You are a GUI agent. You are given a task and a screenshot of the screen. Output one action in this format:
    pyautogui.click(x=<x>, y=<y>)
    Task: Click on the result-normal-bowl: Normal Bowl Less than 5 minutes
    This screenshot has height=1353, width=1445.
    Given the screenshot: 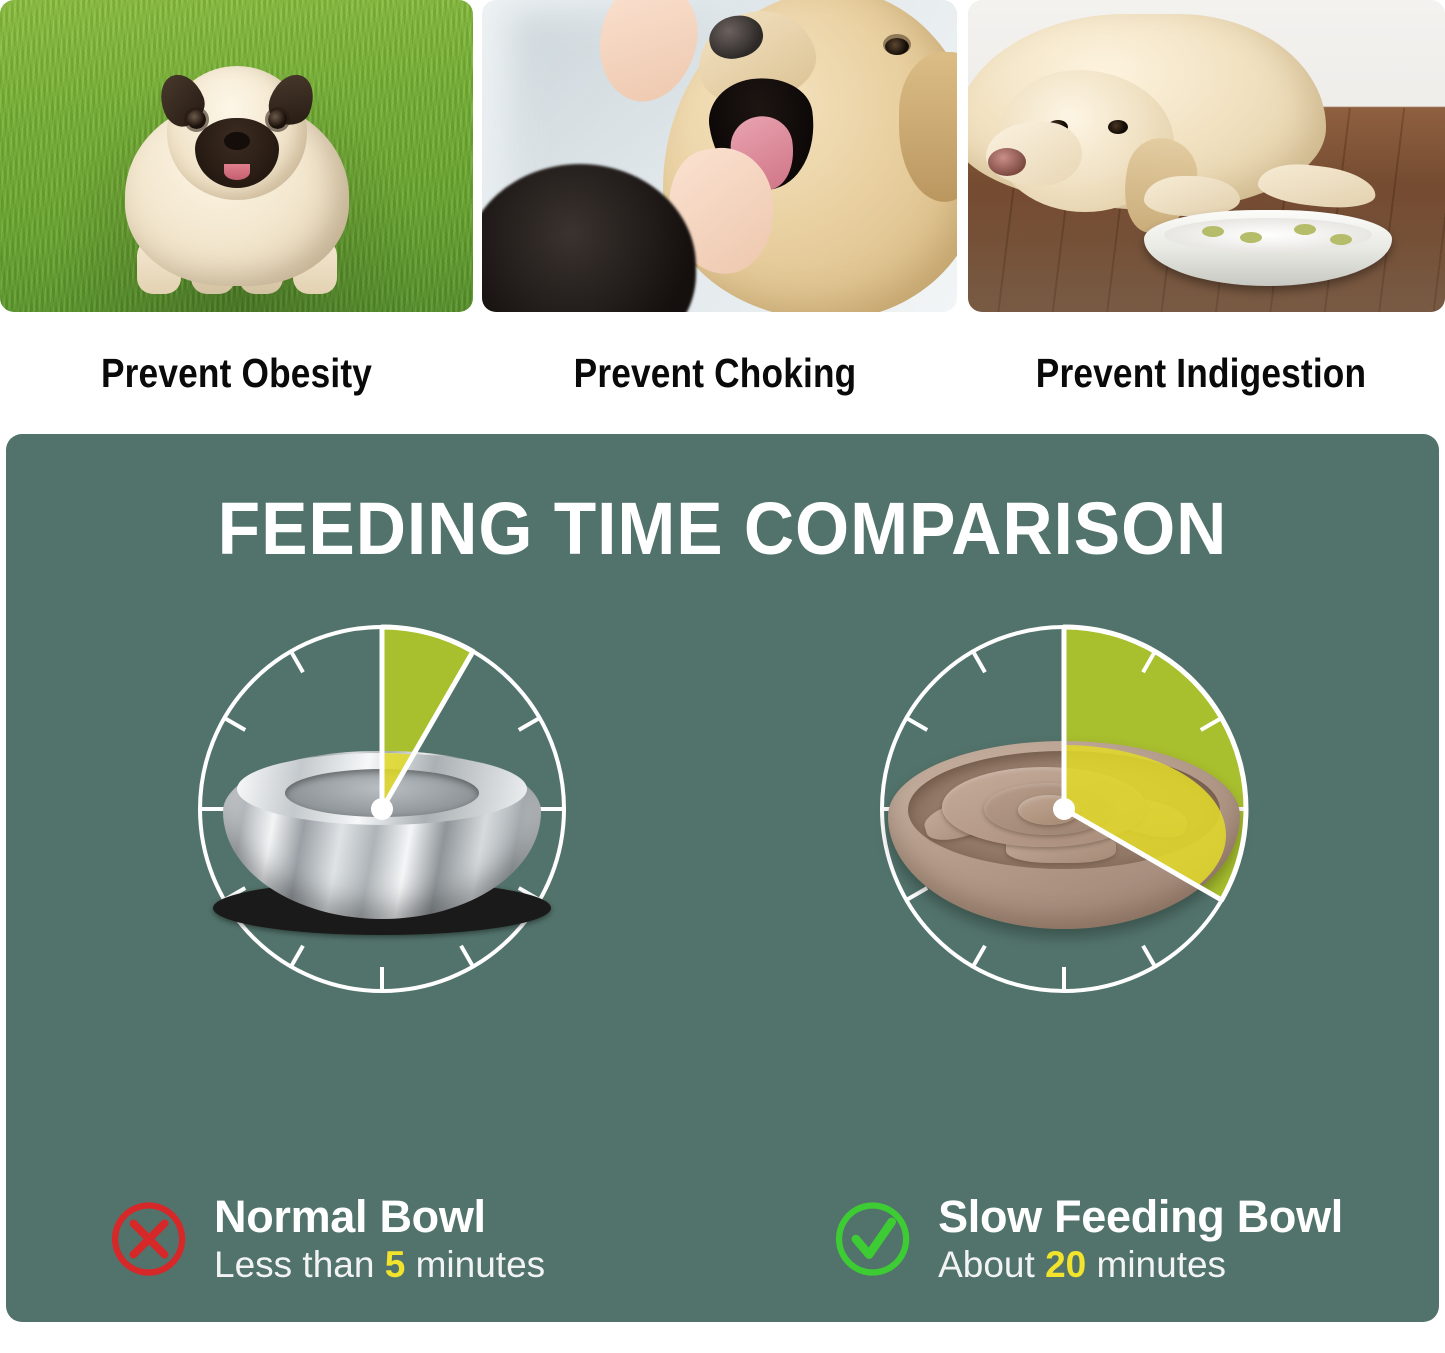 What is the action you would take?
    pyautogui.click(x=328, y=1237)
    